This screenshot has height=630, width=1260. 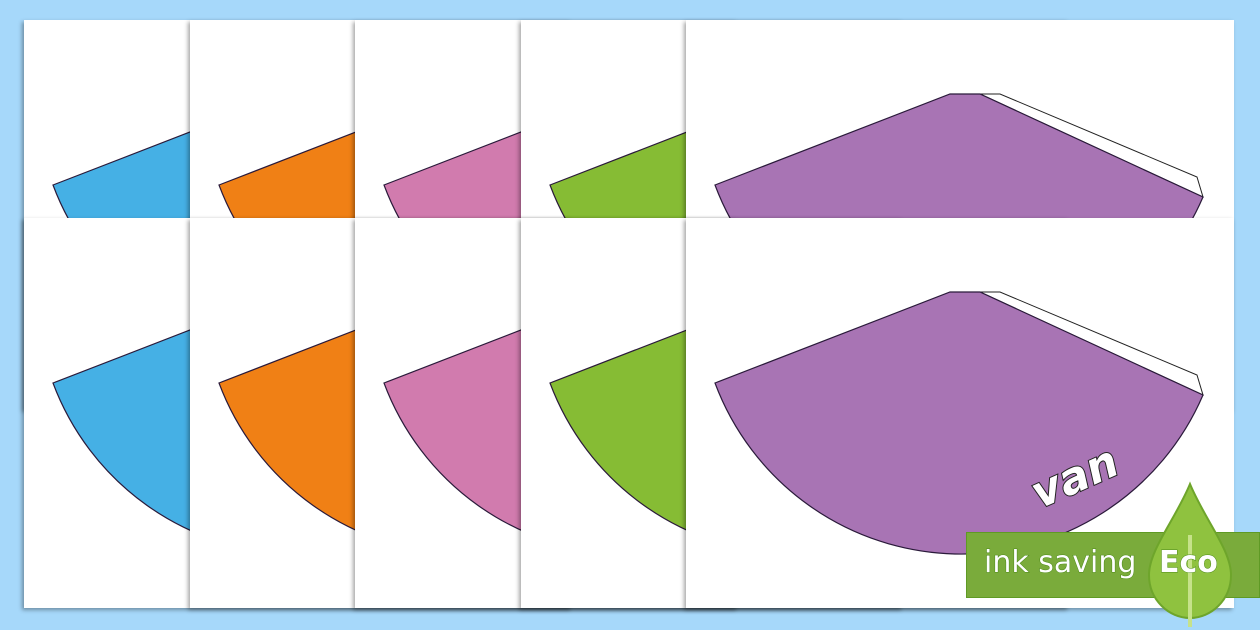 I want to click on ink-saving-label: ink saving, so click(x=1060, y=563).